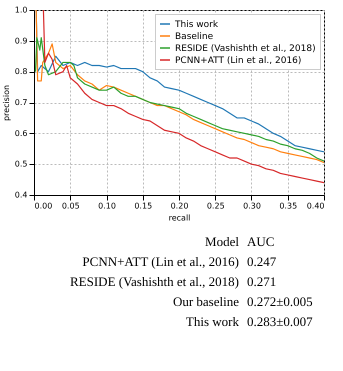 The image size is (343, 371). What do you see at coordinates (107, 206) in the screenshot?
I see `x-tick-label: 0.10` at bounding box center [107, 206].